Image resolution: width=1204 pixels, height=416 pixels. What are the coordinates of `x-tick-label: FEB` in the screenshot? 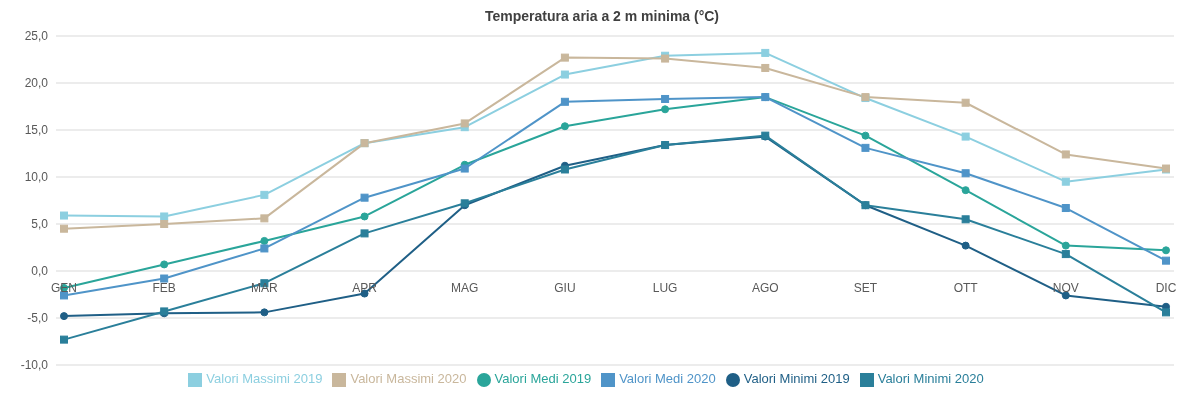 It's located at (164, 287).